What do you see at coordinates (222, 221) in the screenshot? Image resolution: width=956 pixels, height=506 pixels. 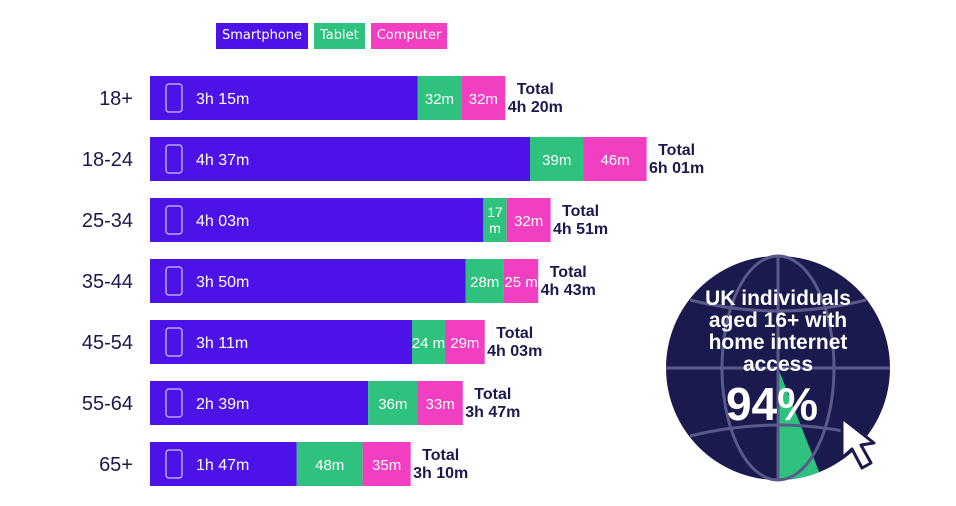 I see `data-label-smartphone: 4h 03m` at bounding box center [222, 221].